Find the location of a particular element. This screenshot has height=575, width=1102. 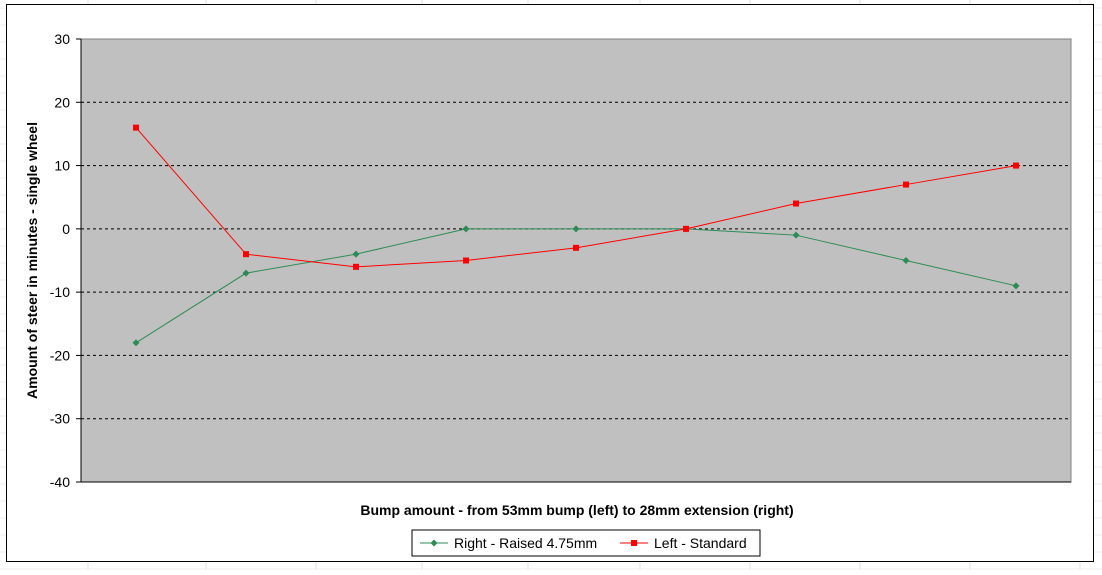

y-tick-label: 10 is located at coordinates (62, 166).